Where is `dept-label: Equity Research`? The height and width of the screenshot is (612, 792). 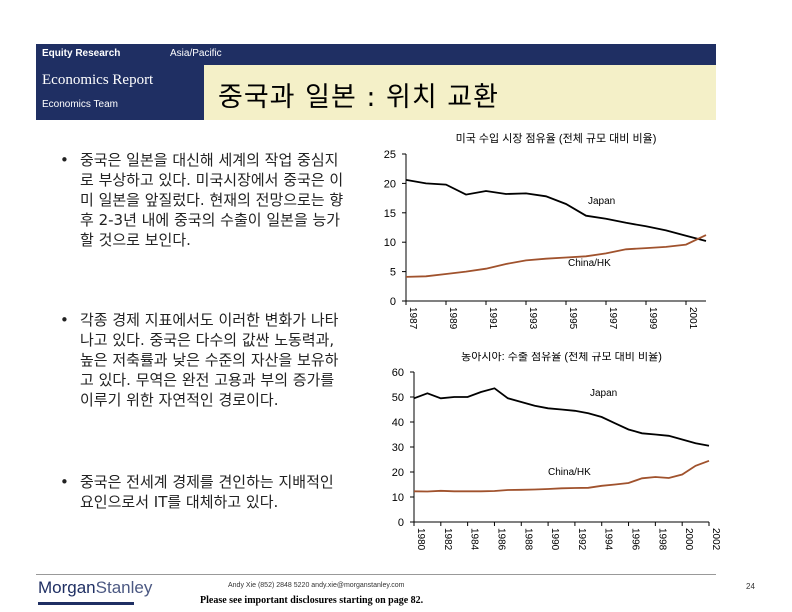
dept-label: Equity Research is located at coordinates (81, 53).